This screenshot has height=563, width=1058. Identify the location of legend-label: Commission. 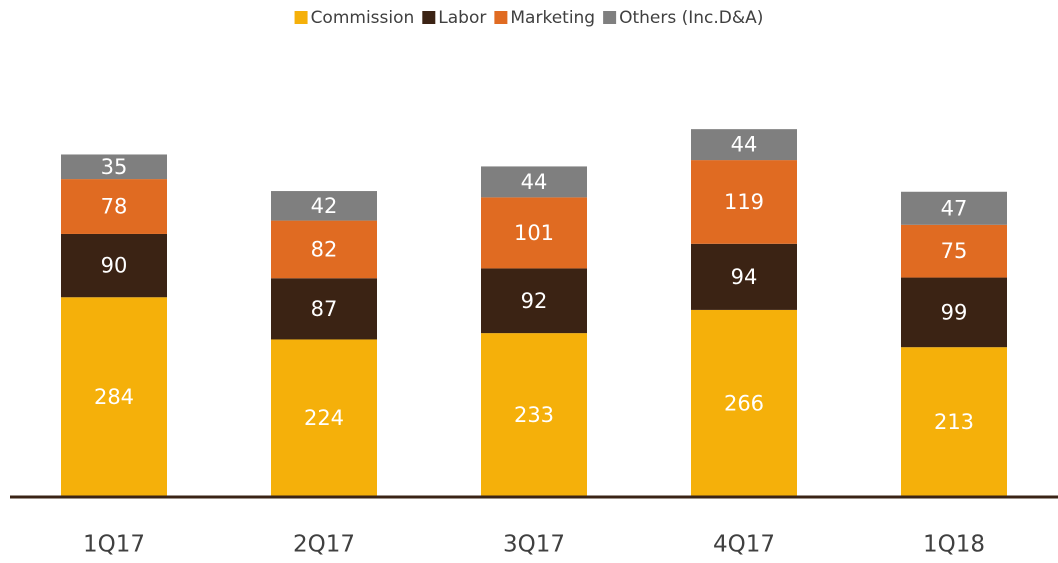
(363, 18).